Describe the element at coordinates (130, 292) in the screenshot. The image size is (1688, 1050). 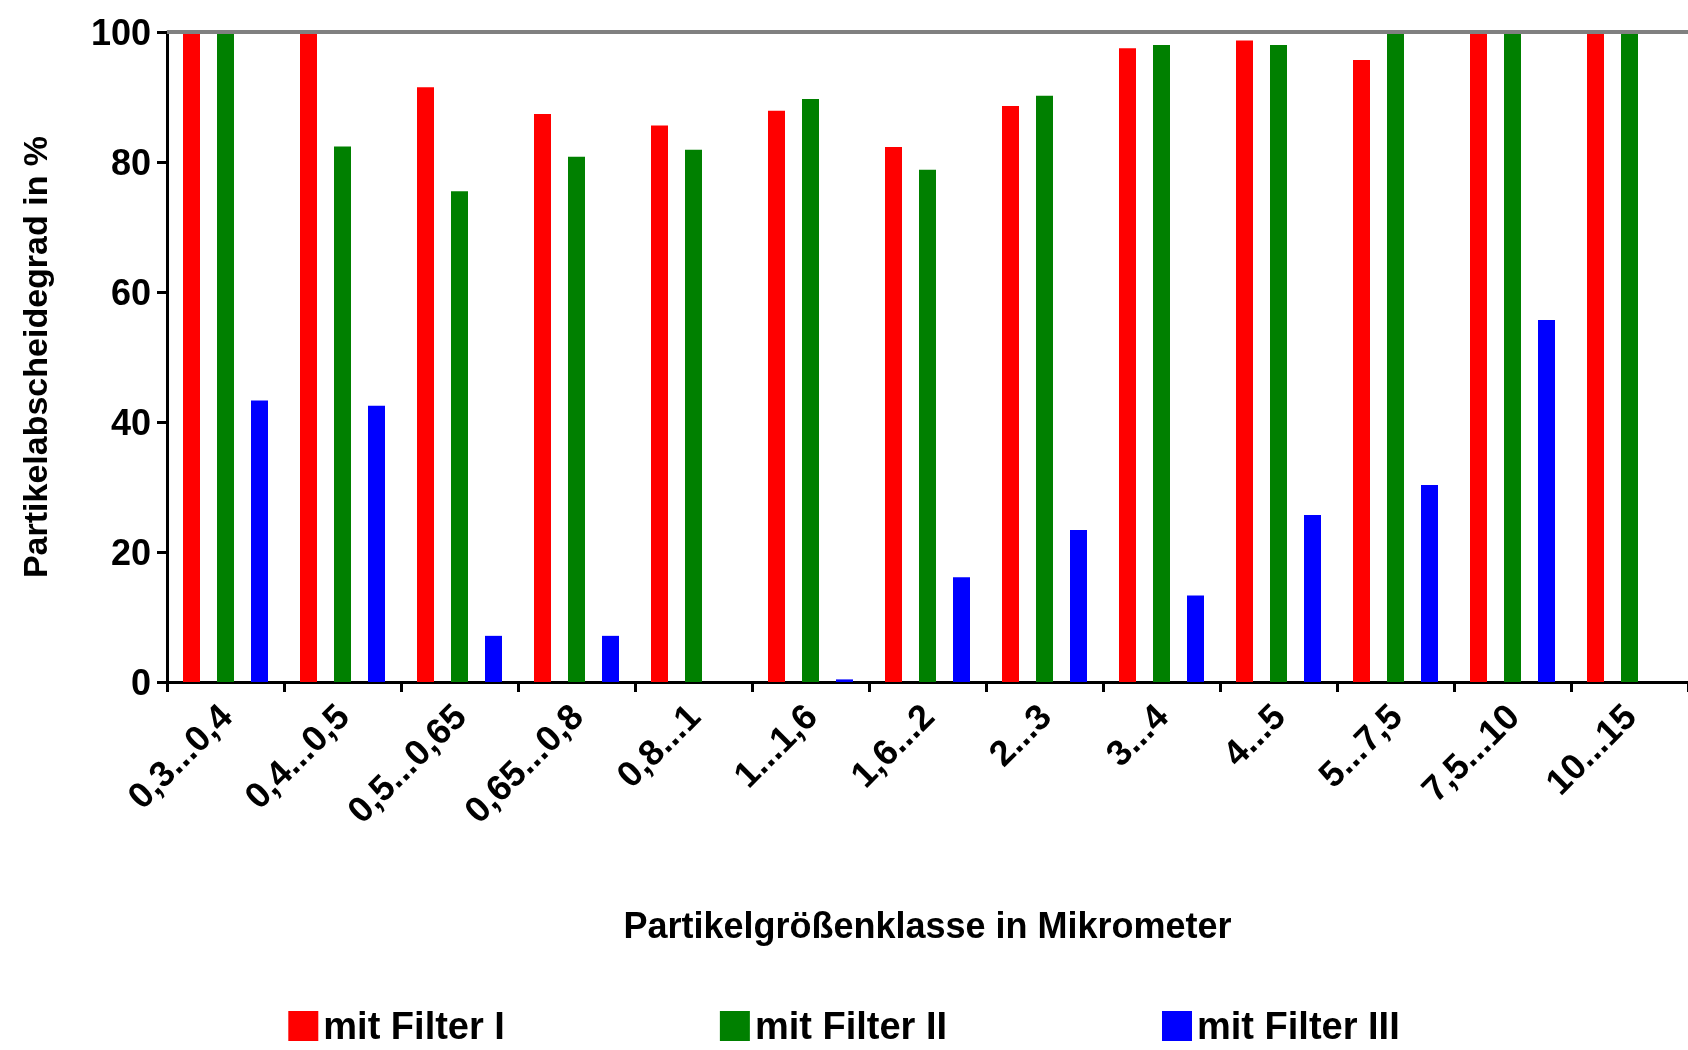
I see `y-tick-label: 60` at that location.